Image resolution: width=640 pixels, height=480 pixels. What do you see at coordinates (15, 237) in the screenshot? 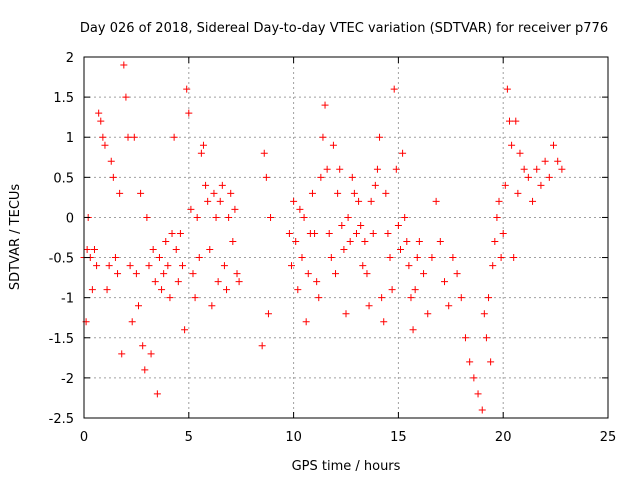
I see `y-axis-label: SDTVAR / TECUs` at bounding box center [15, 237].